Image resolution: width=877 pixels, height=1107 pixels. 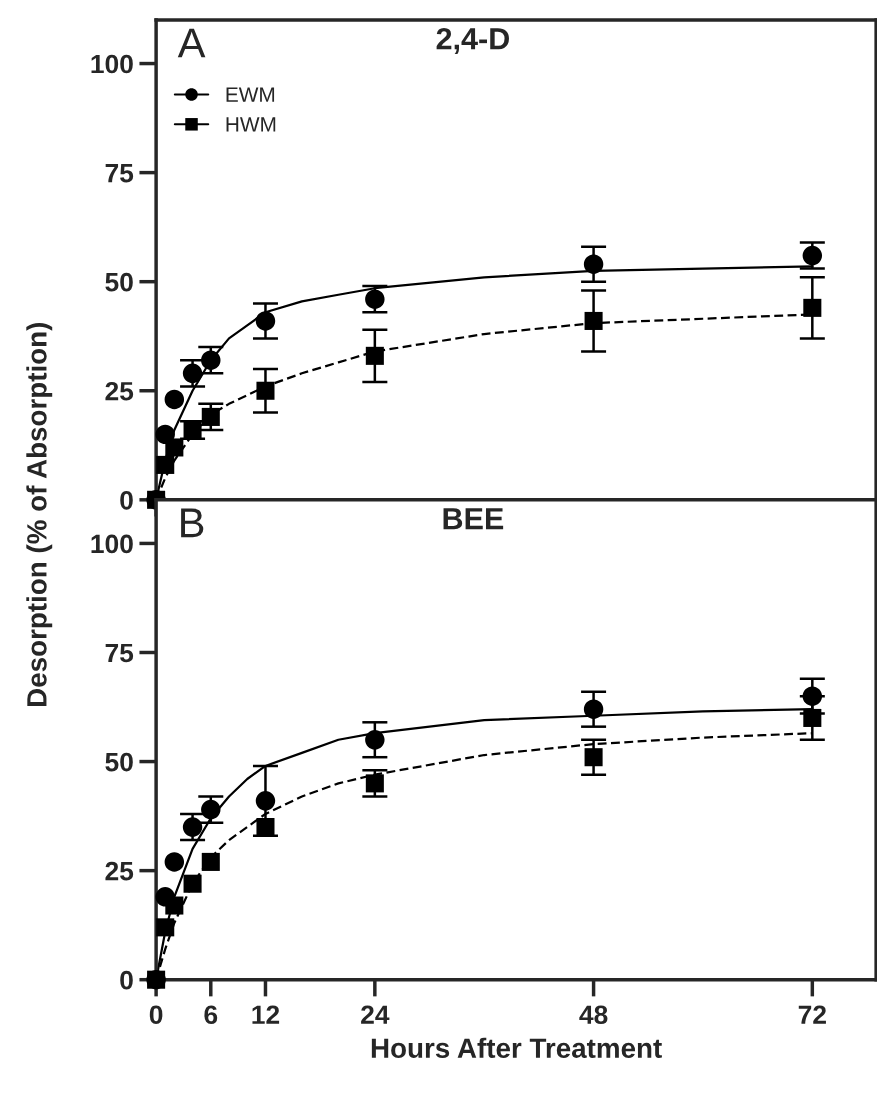 I want to click on legend-label: HWM, so click(x=251, y=124).